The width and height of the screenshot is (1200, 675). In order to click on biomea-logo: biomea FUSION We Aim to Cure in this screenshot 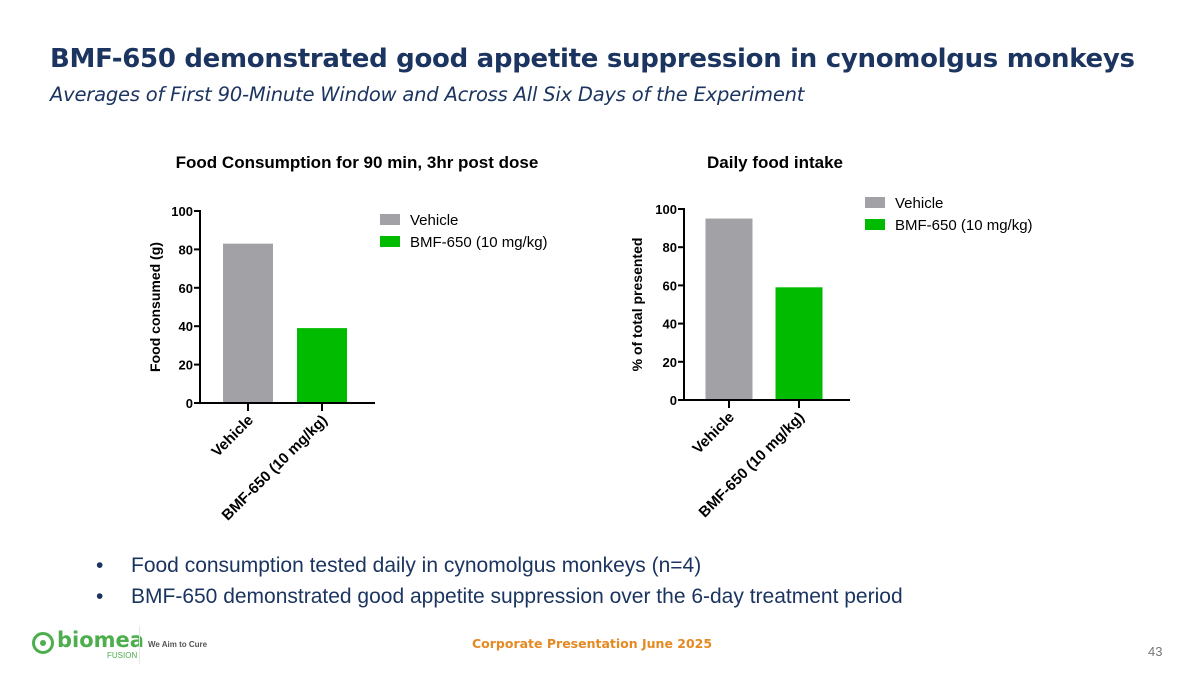, I will do `click(119, 645)`.